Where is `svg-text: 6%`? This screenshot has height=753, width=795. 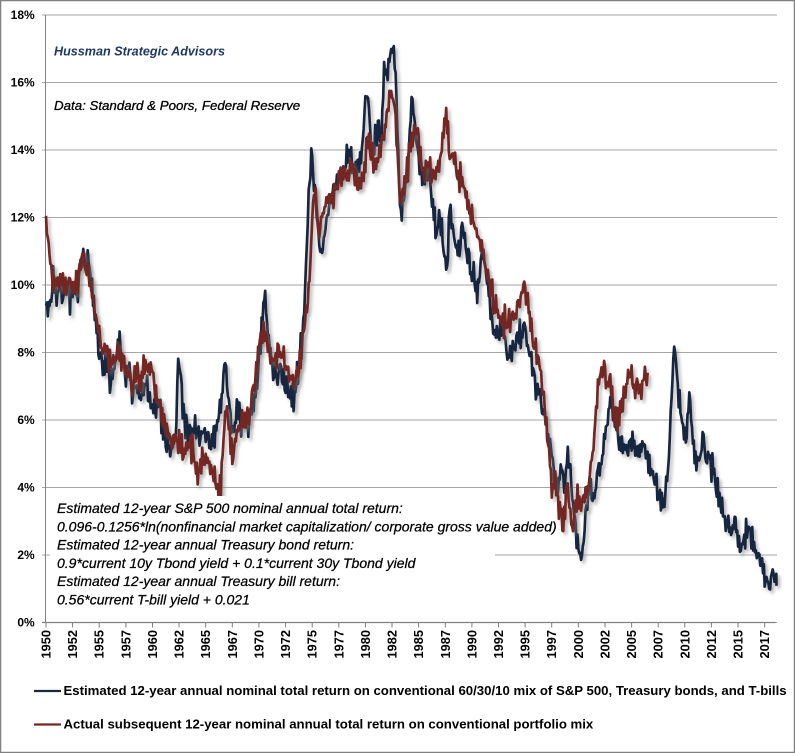 svg-text: 6% is located at coordinates (26, 420).